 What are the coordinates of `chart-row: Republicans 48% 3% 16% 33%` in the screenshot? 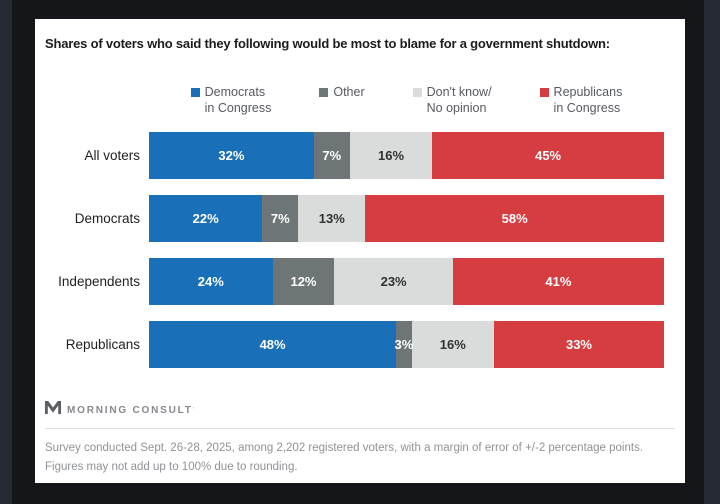 It's located at (360, 344).